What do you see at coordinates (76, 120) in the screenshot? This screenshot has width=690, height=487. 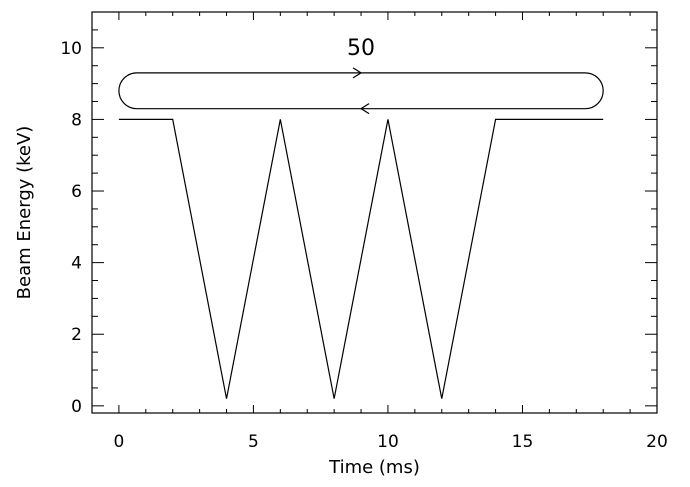 I see `y-tick-label: 8` at bounding box center [76, 120].